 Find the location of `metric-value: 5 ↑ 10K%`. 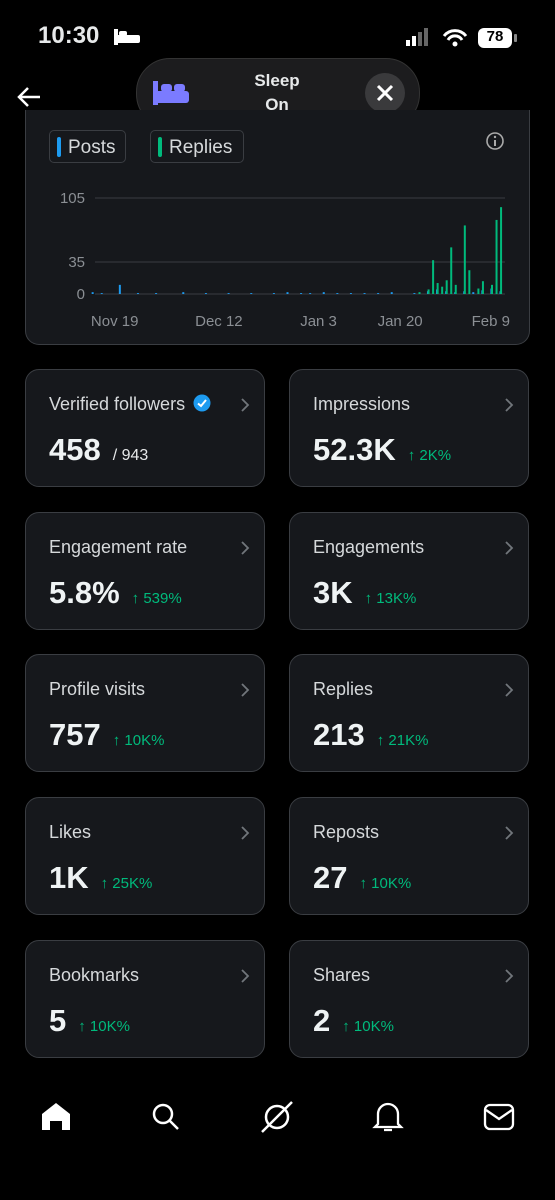

metric-value: 5 ↑ 10K% is located at coordinates (89, 1021).